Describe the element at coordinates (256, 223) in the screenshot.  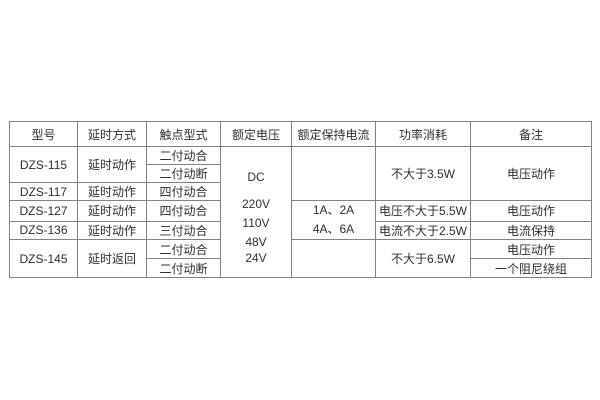
I see `voltage-110v: 110V` at that location.